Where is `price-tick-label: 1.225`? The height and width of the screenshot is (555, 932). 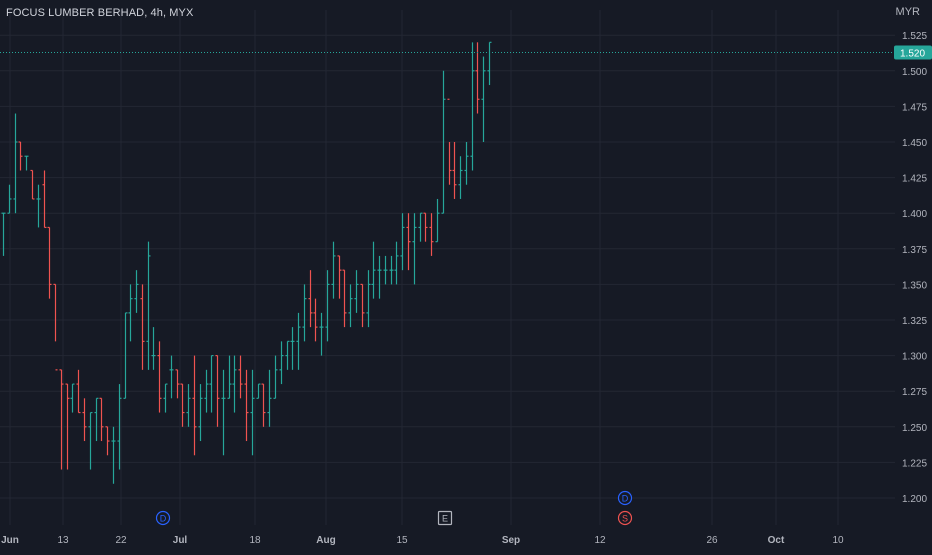
price-tick-label: 1.225 is located at coordinates (914, 463).